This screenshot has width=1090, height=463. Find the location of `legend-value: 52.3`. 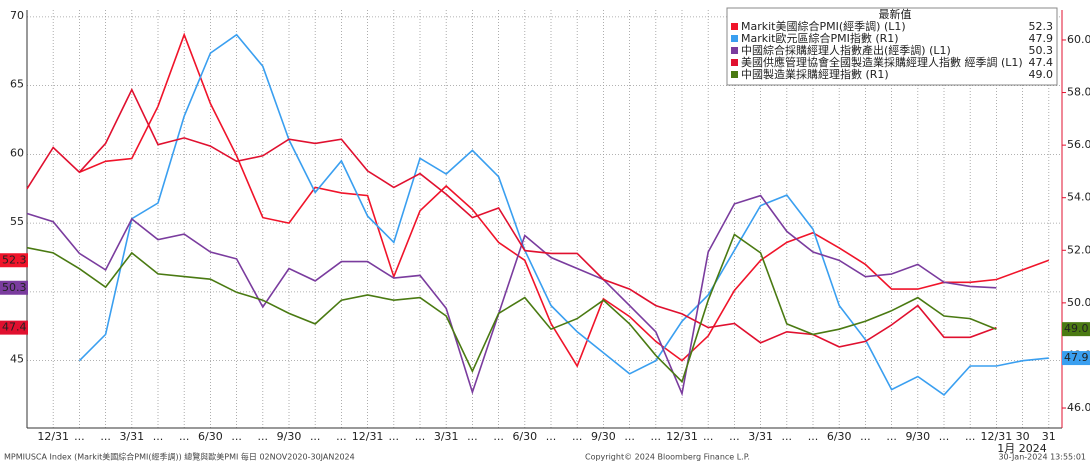

legend-value: 52.3 is located at coordinates (1041, 26).